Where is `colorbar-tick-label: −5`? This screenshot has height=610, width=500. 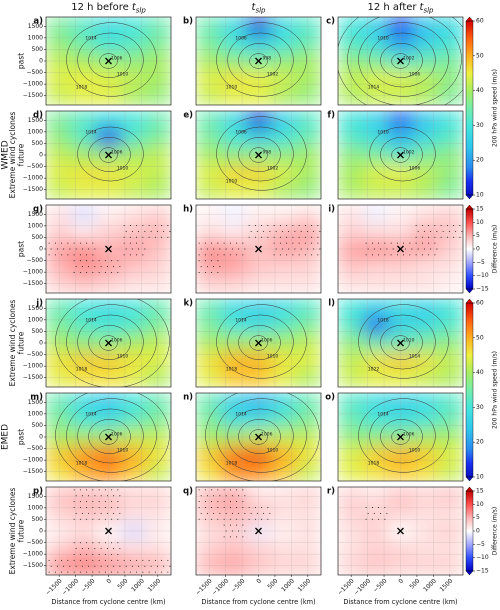
colorbar-tick-label: −5 is located at coordinates (480, 262).